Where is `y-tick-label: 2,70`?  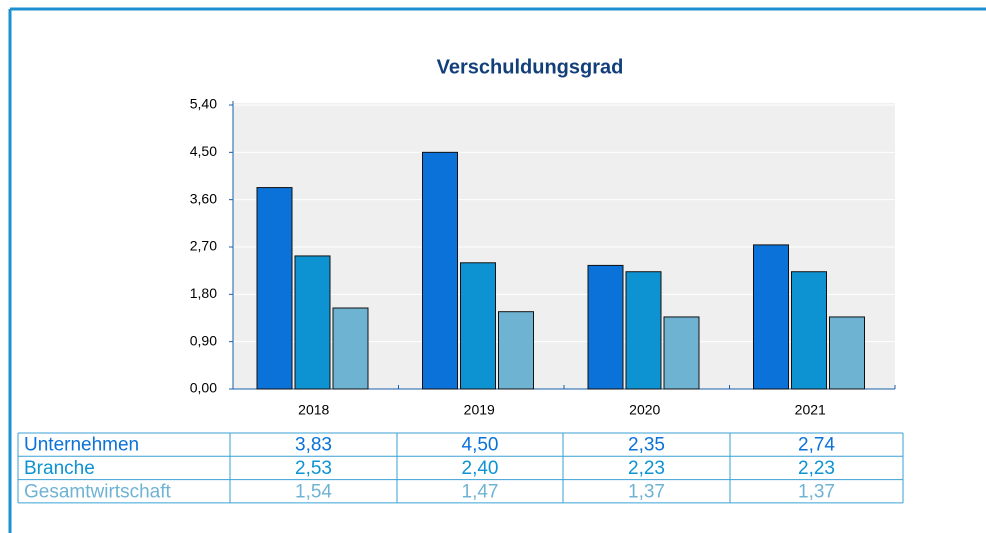 y-tick-label: 2,70 is located at coordinates (203, 246).